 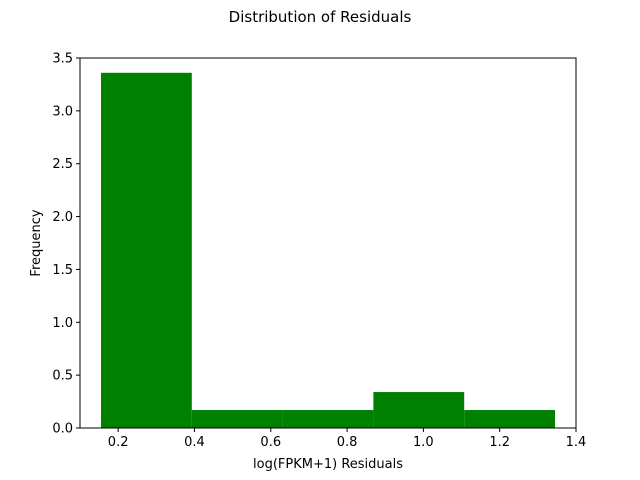 I want to click on chart-title: Distribution of Residuals, so click(x=320, y=17).